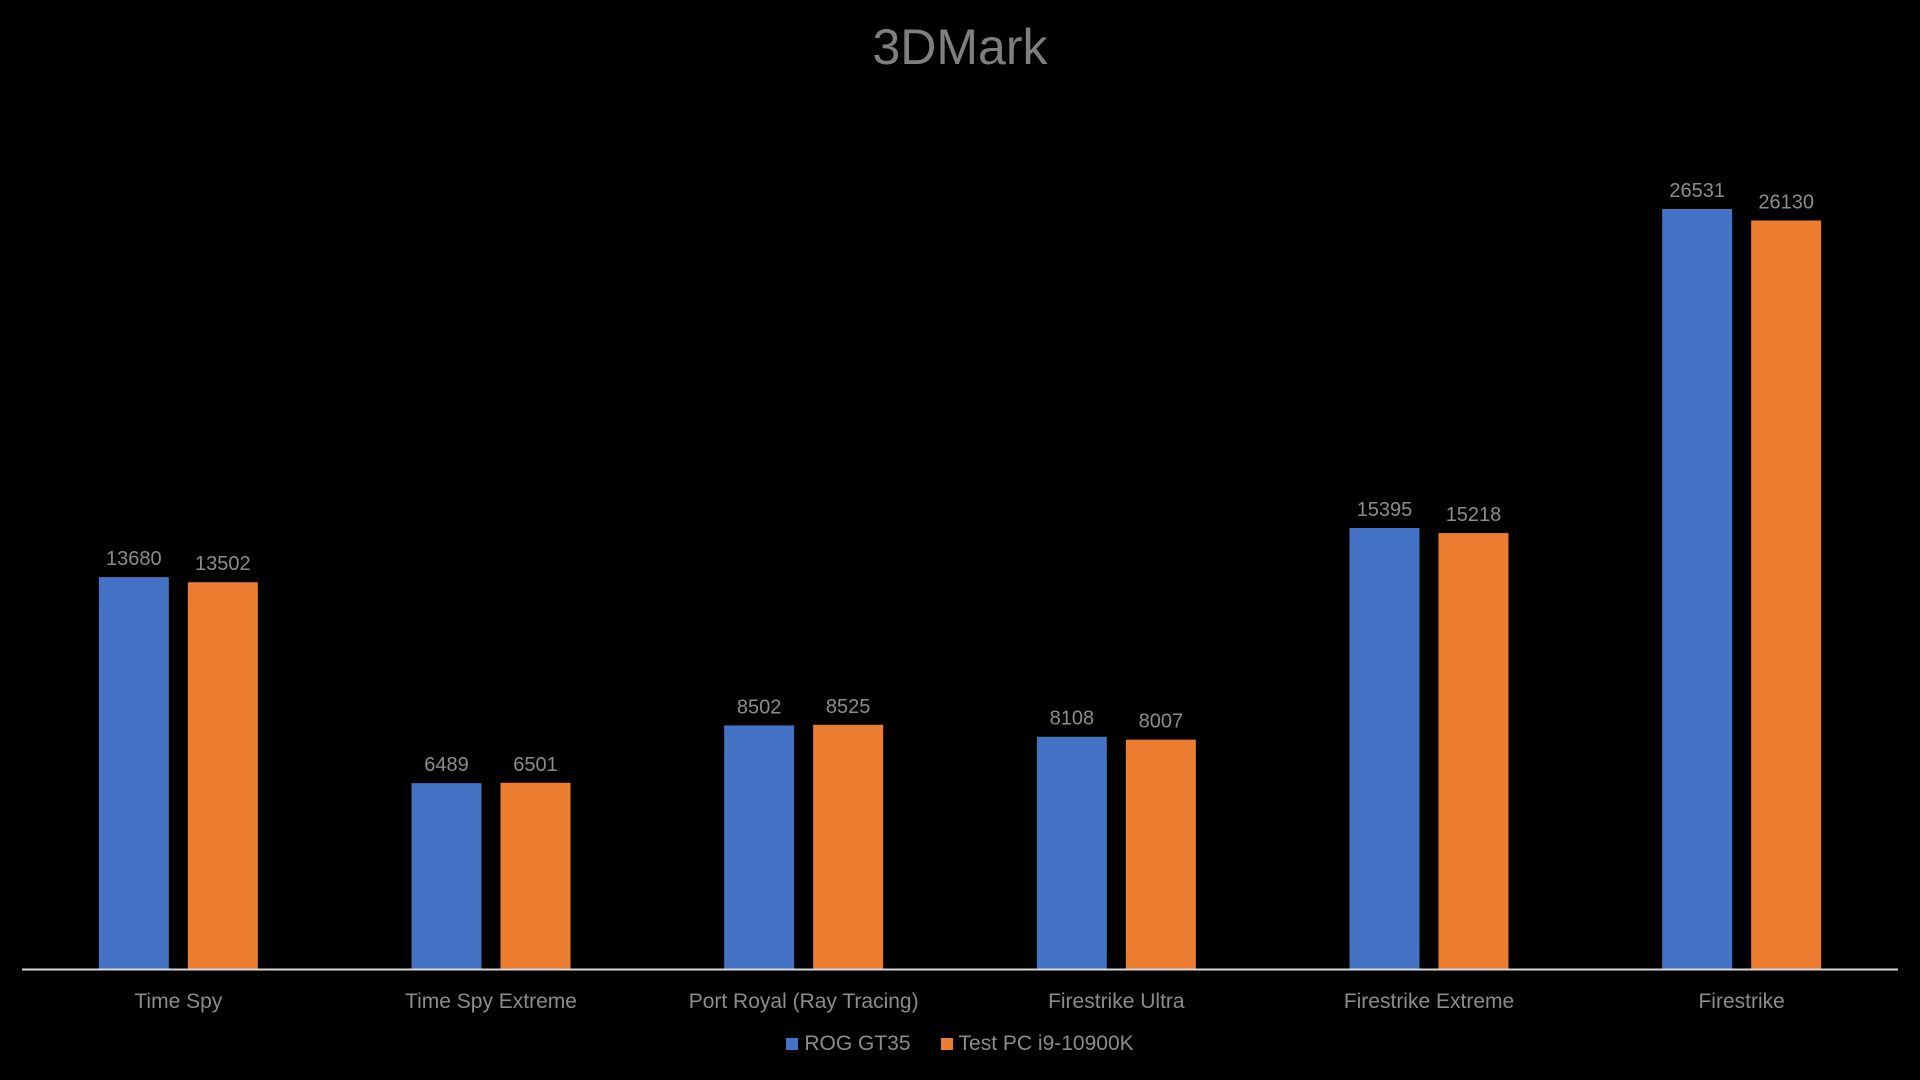  Describe the element at coordinates (134, 559) in the screenshot. I see `data-label-1-1: 13680` at that location.